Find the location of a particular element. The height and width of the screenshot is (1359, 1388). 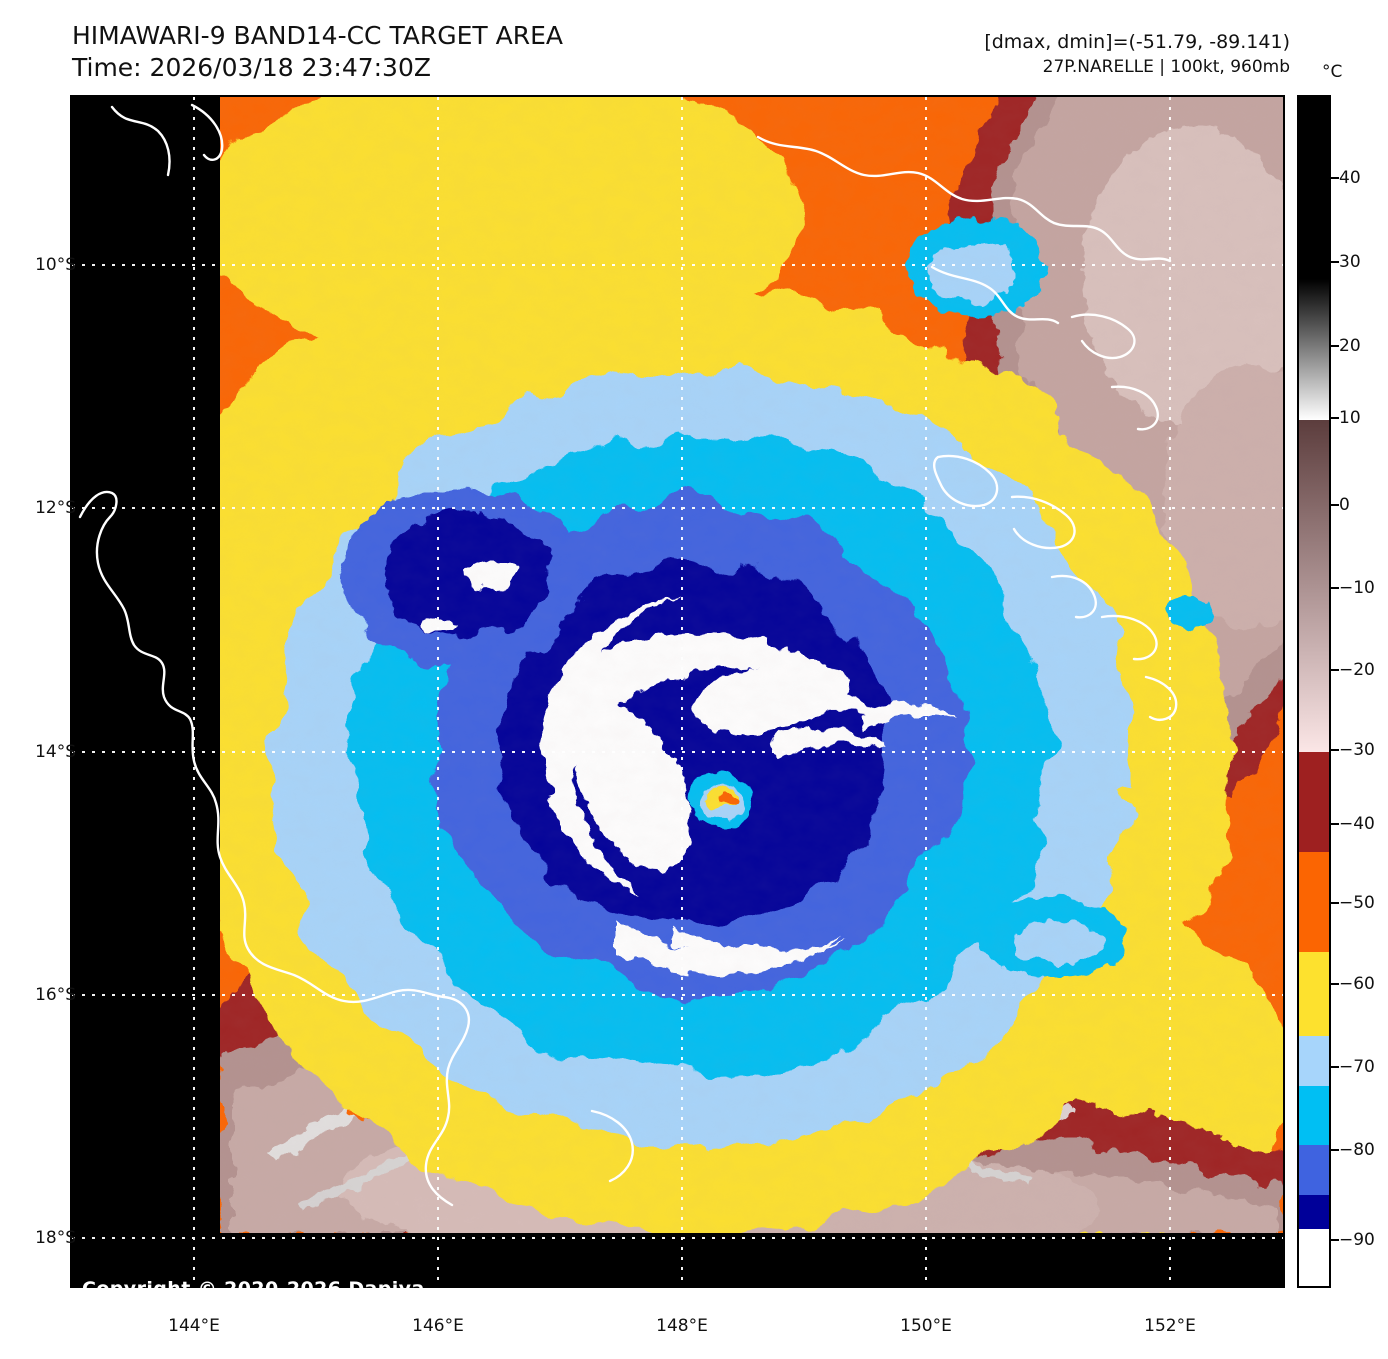

colorbar-segment-navy is located at coordinates (1314, 1212).